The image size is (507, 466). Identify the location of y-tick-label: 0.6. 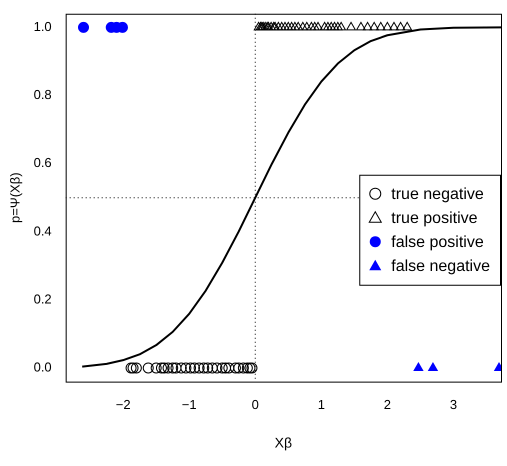
(43, 162).